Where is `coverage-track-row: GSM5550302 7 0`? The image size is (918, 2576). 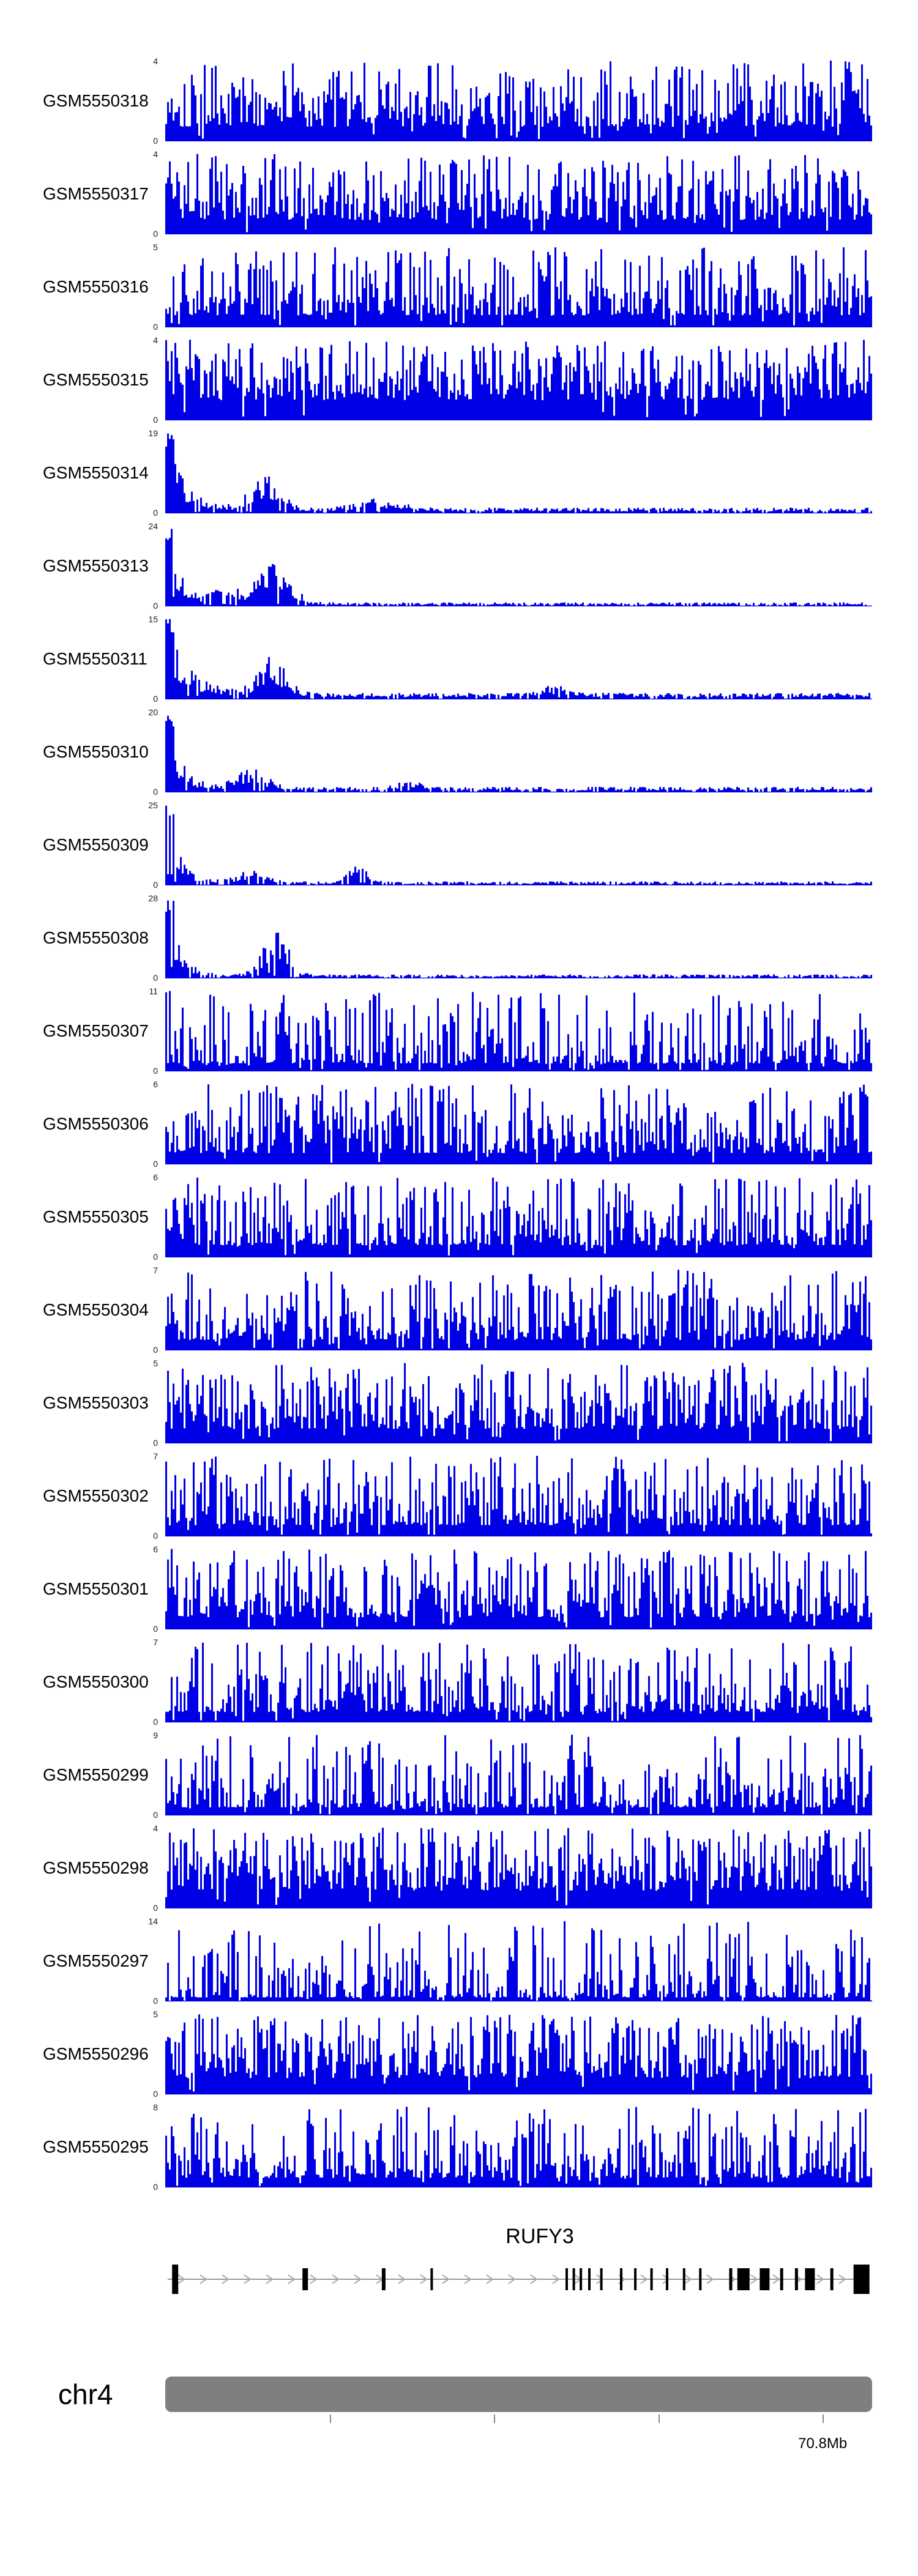
coverage-track-row: GSM5550302 7 0 is located at coordinates (459, 1497).